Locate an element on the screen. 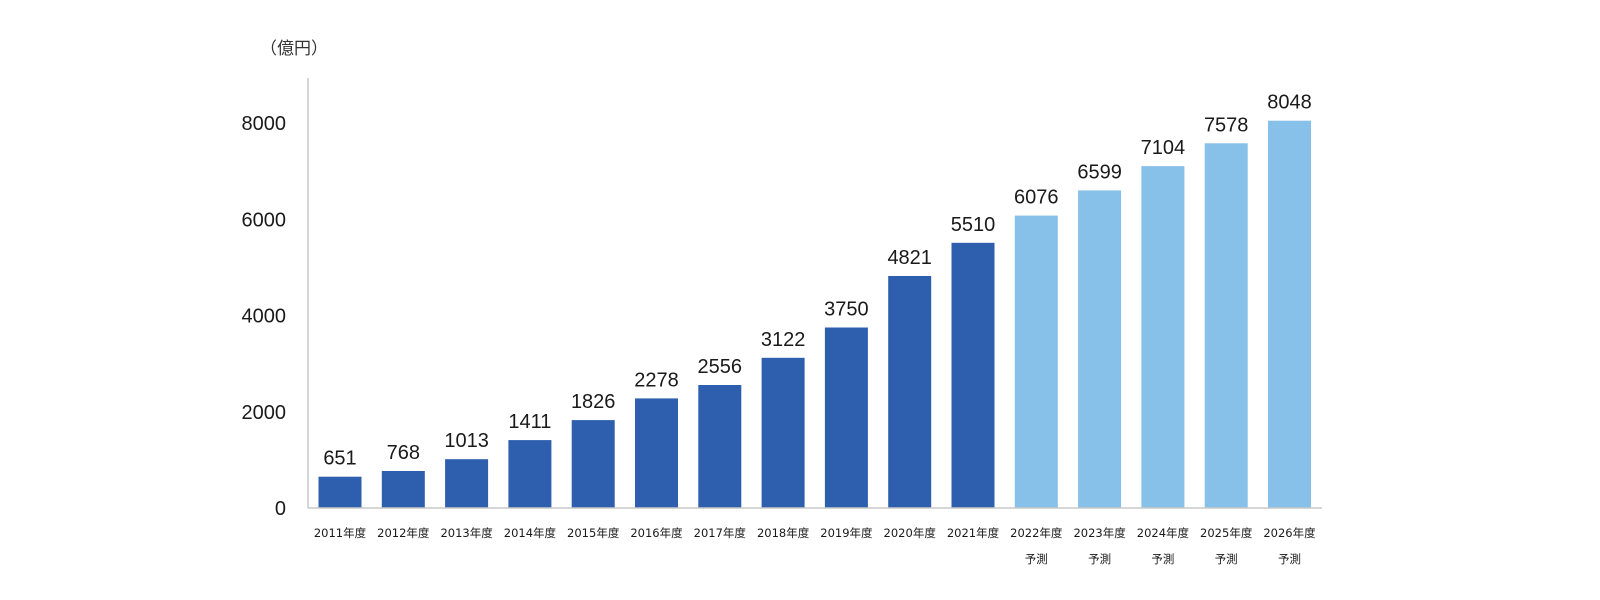 Image resolution: width=1600 pixels, height=600 pixels. bar-value-label: 7104 is located at coordinates (1163, 148).